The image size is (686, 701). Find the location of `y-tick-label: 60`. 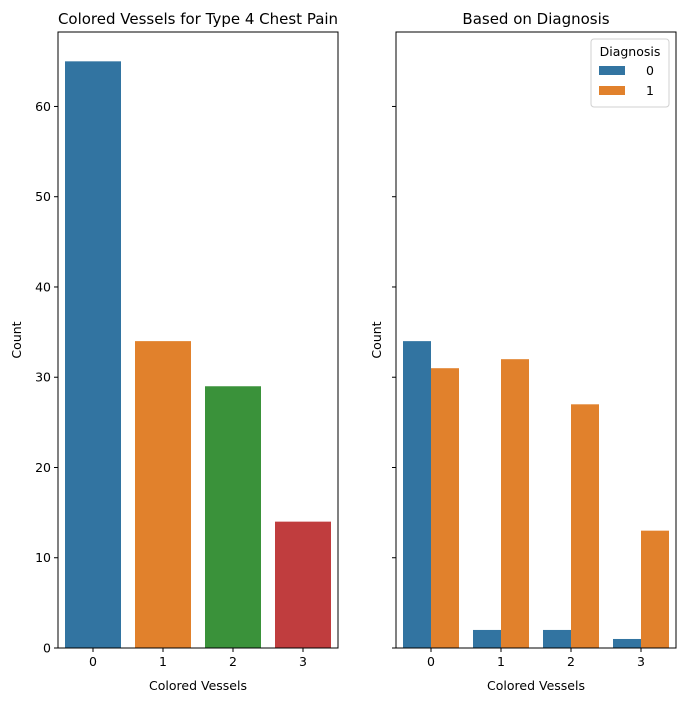

y-tick-label: 60 is located at coordinates (43, 106).